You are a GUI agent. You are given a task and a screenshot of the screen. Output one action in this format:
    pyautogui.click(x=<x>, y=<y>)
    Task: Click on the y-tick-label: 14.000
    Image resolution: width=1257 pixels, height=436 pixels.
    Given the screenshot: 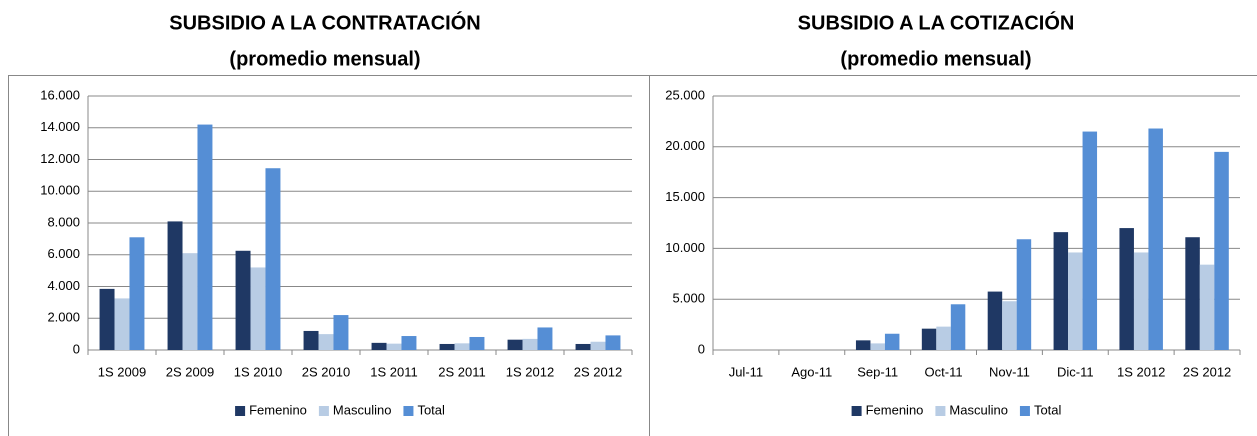 What is the action you would take?
    pyautogui.click(x=60, y=126)
    